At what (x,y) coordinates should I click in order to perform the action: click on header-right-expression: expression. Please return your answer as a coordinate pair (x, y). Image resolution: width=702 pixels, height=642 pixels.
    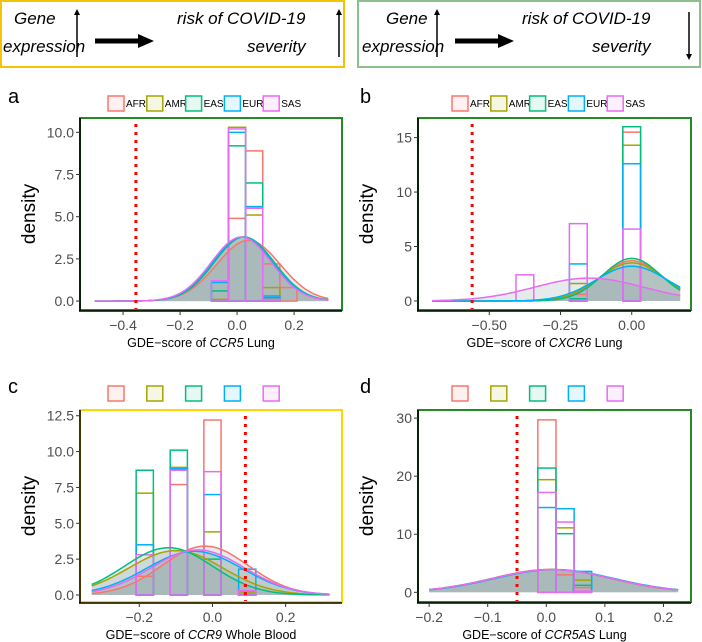
    Looking at the image, I should click on (403, 46).